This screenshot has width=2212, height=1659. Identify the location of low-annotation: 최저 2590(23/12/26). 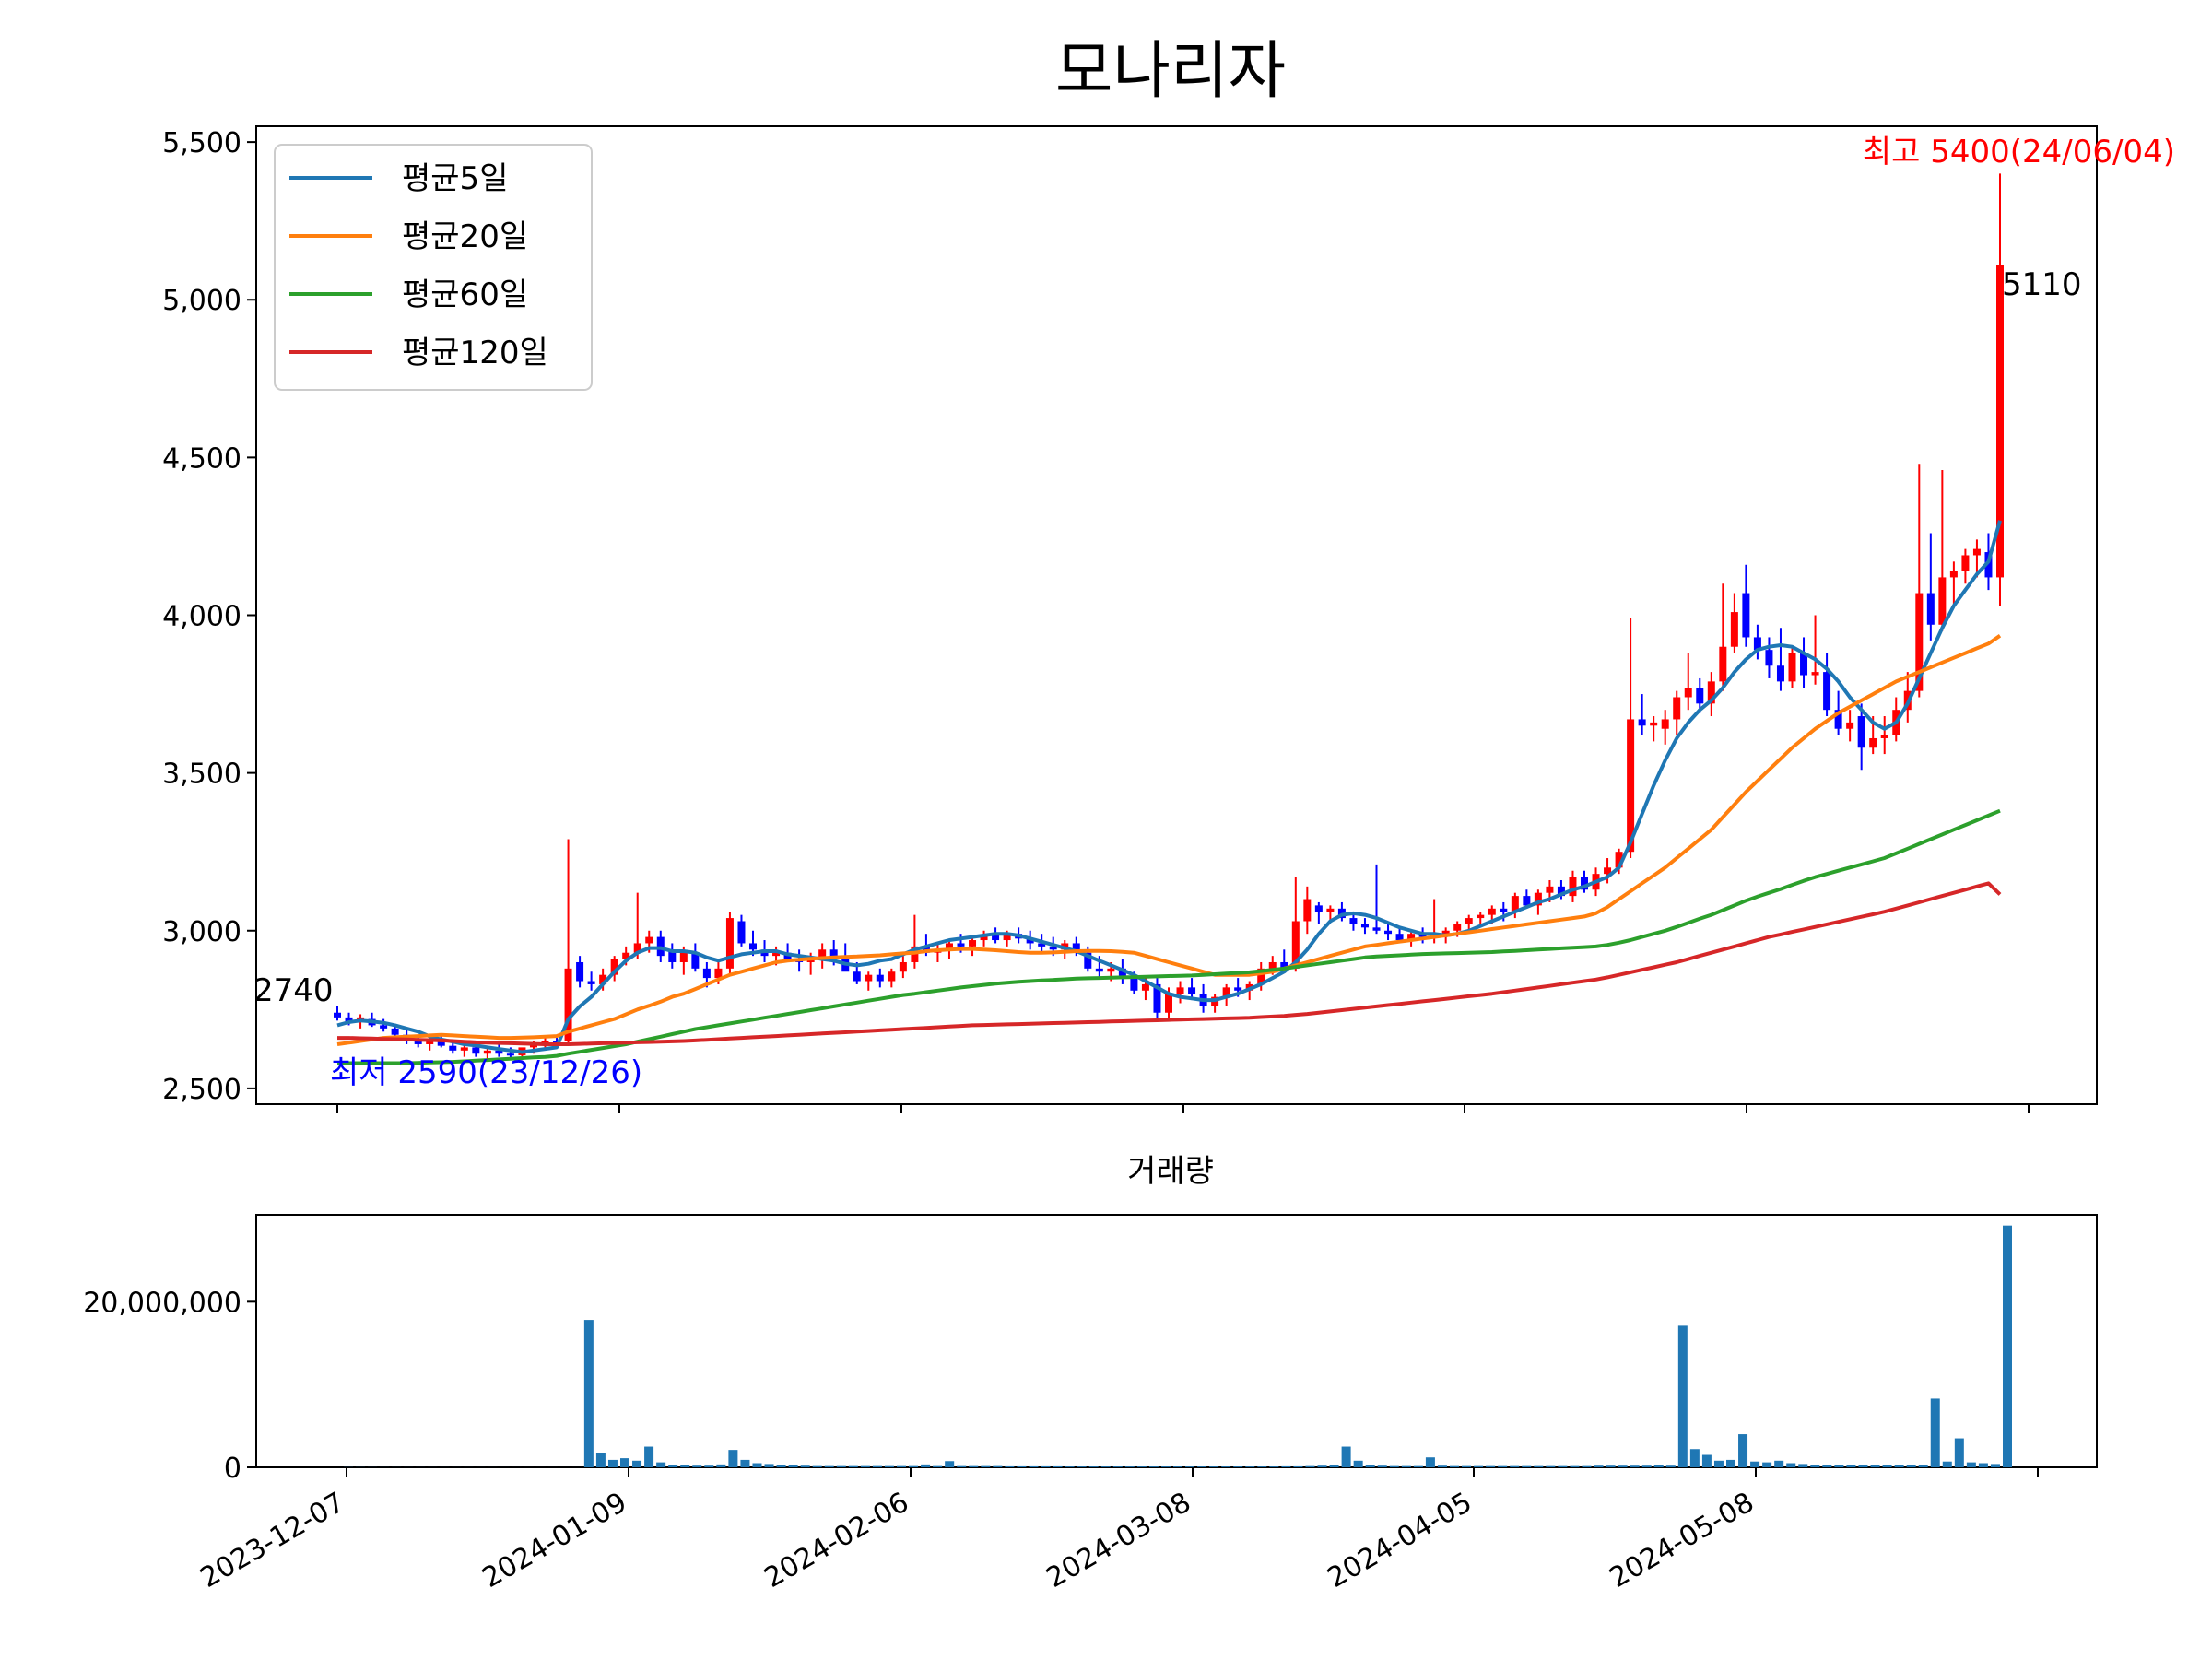
(486, 1072).